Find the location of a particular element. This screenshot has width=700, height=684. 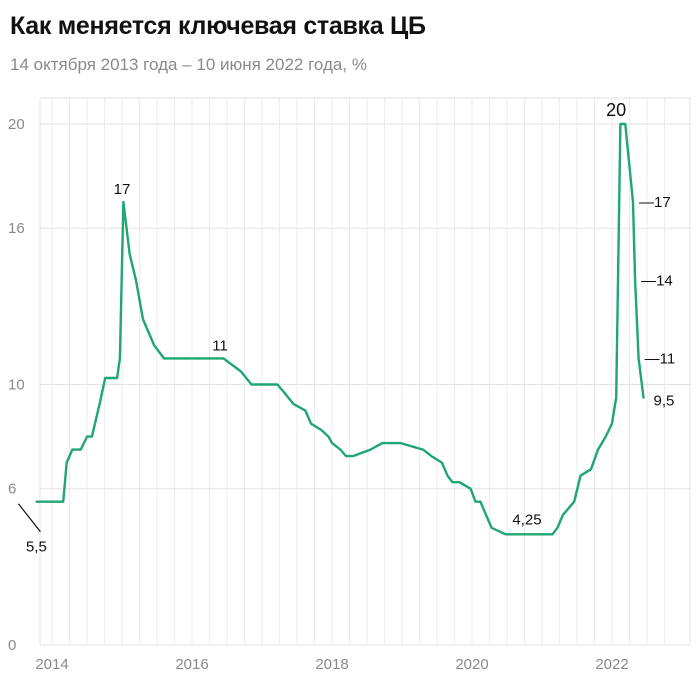

y-tick-label: 20 is located at coordinates (16, 124).